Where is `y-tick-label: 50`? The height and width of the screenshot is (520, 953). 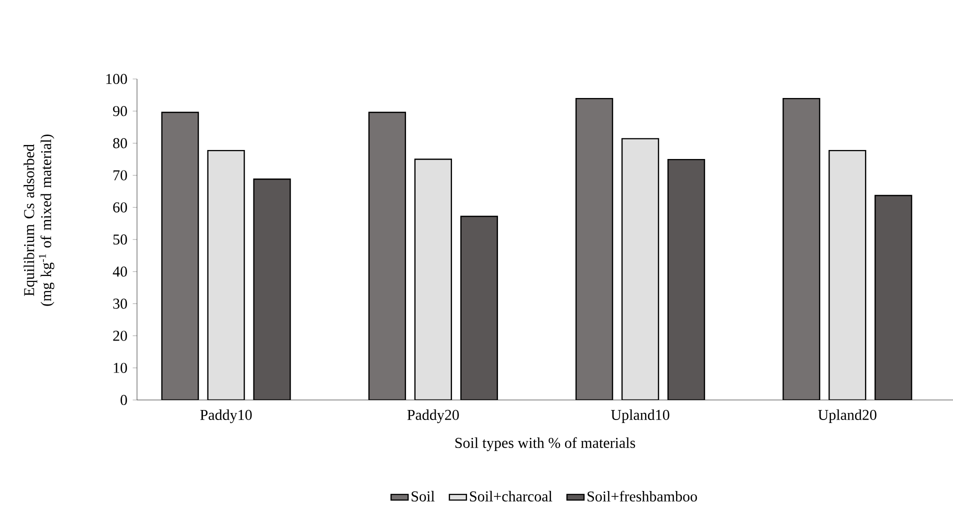
y-tick-label: 50 is located at coordinates (120, 239).